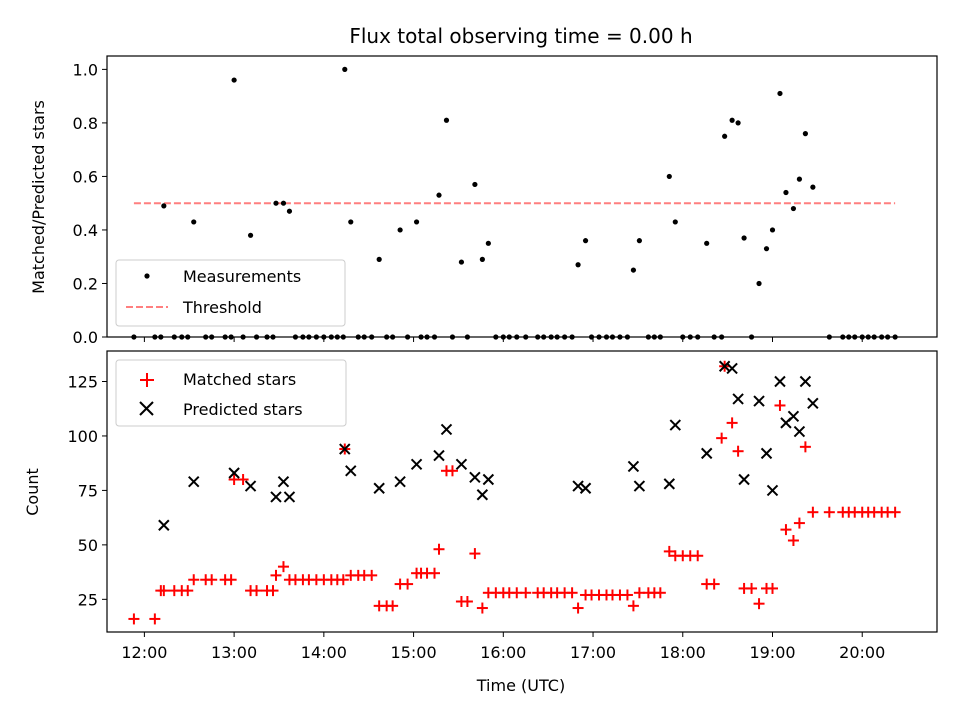  Describe the element at coordinates (242, 276) in the screenshot. I see `legend-measurements-label: Measurements` at that location.